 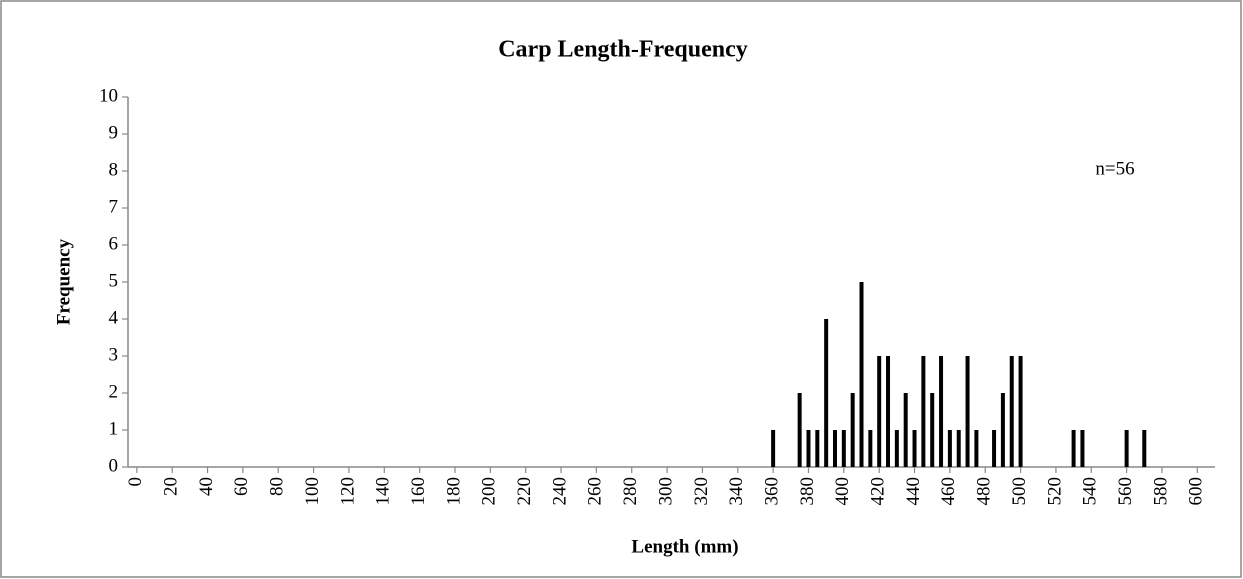 I want to click on x-tick-label: 200, so click(x=489, y=491).